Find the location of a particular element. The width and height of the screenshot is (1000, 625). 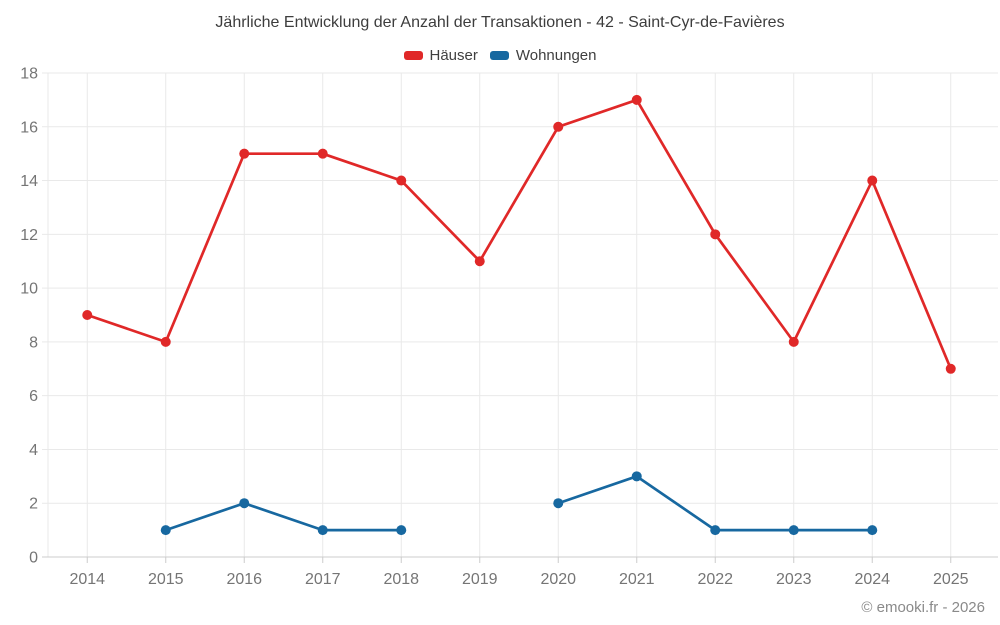

data-point-Häuser-2015 is located at coordinates (165, 341).